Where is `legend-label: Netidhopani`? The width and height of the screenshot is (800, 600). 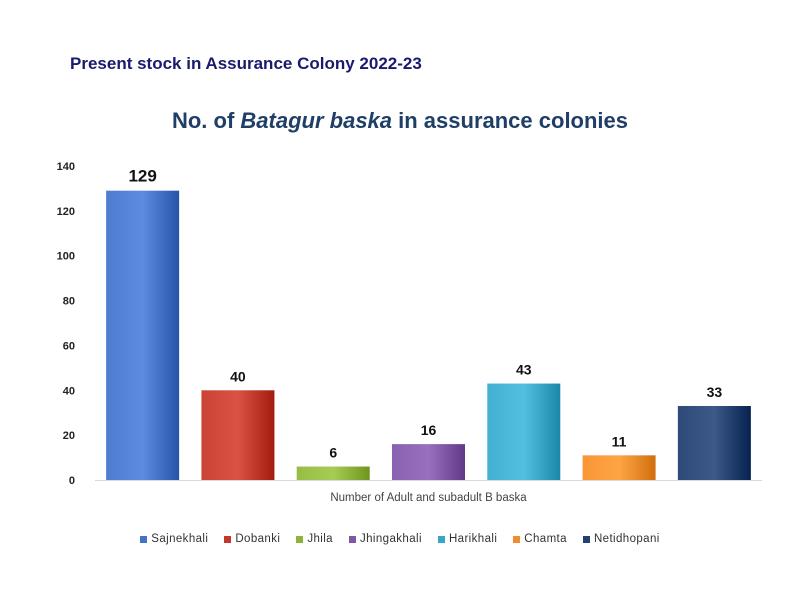
legend-label: Netidhopani is located at coordinates (626, 539).